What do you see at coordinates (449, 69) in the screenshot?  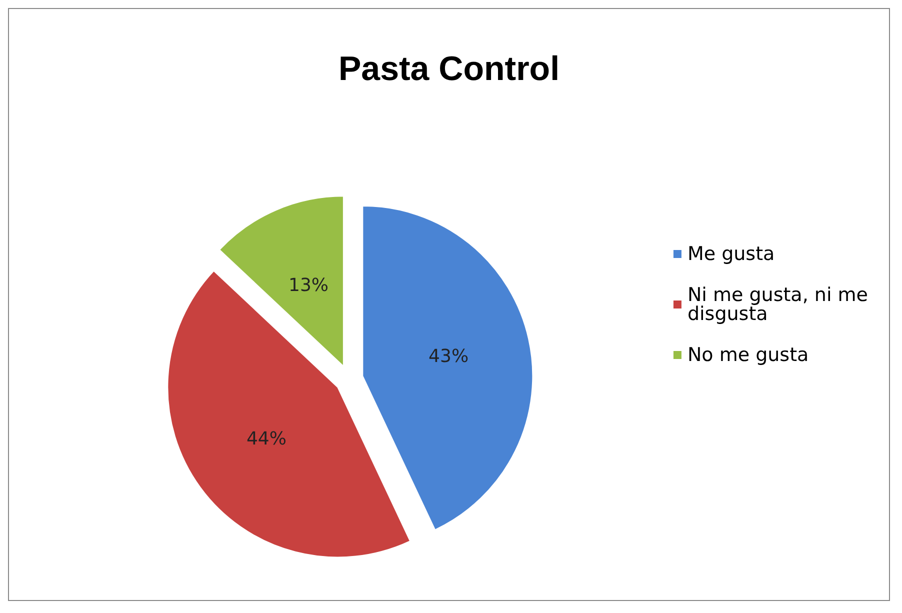 I see `chart-title: Pasta Control` at bounding box center [449, 69].